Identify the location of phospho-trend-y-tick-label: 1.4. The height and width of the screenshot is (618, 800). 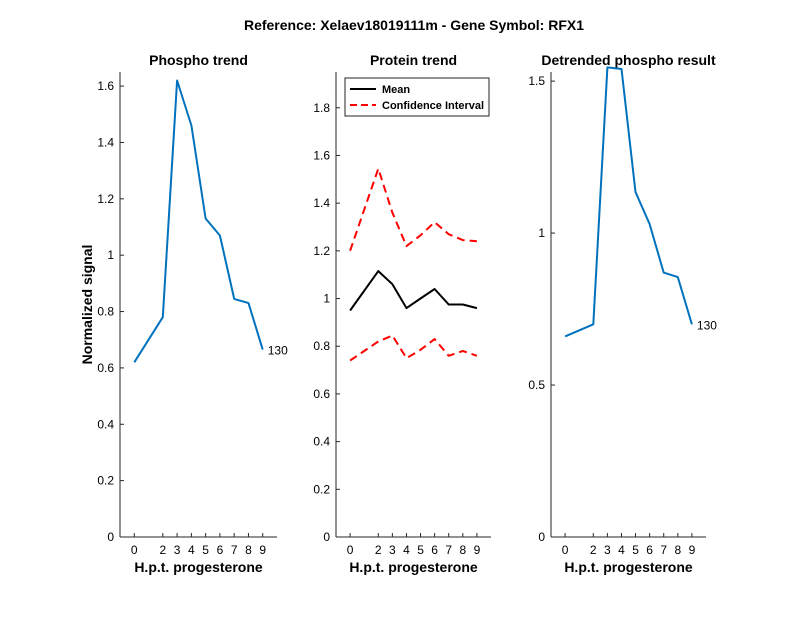
(105, 142).